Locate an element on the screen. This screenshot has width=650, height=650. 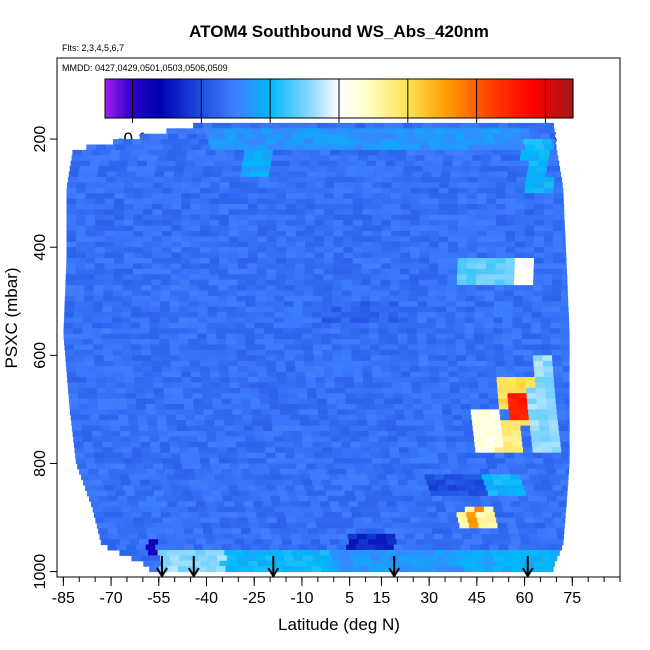
y-tick-label: 800 is located at coordinates (40, 463).